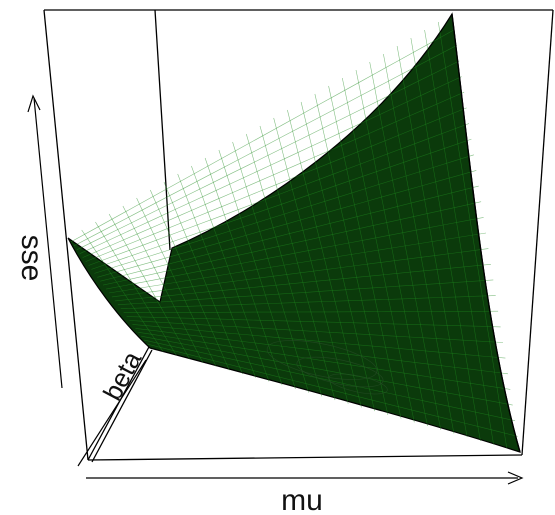 The height and width of the screenshot is (515, 555). Describe the element at coordinates (122, 375) in the screenshot. I see `y-axis-label: beta` at that location.